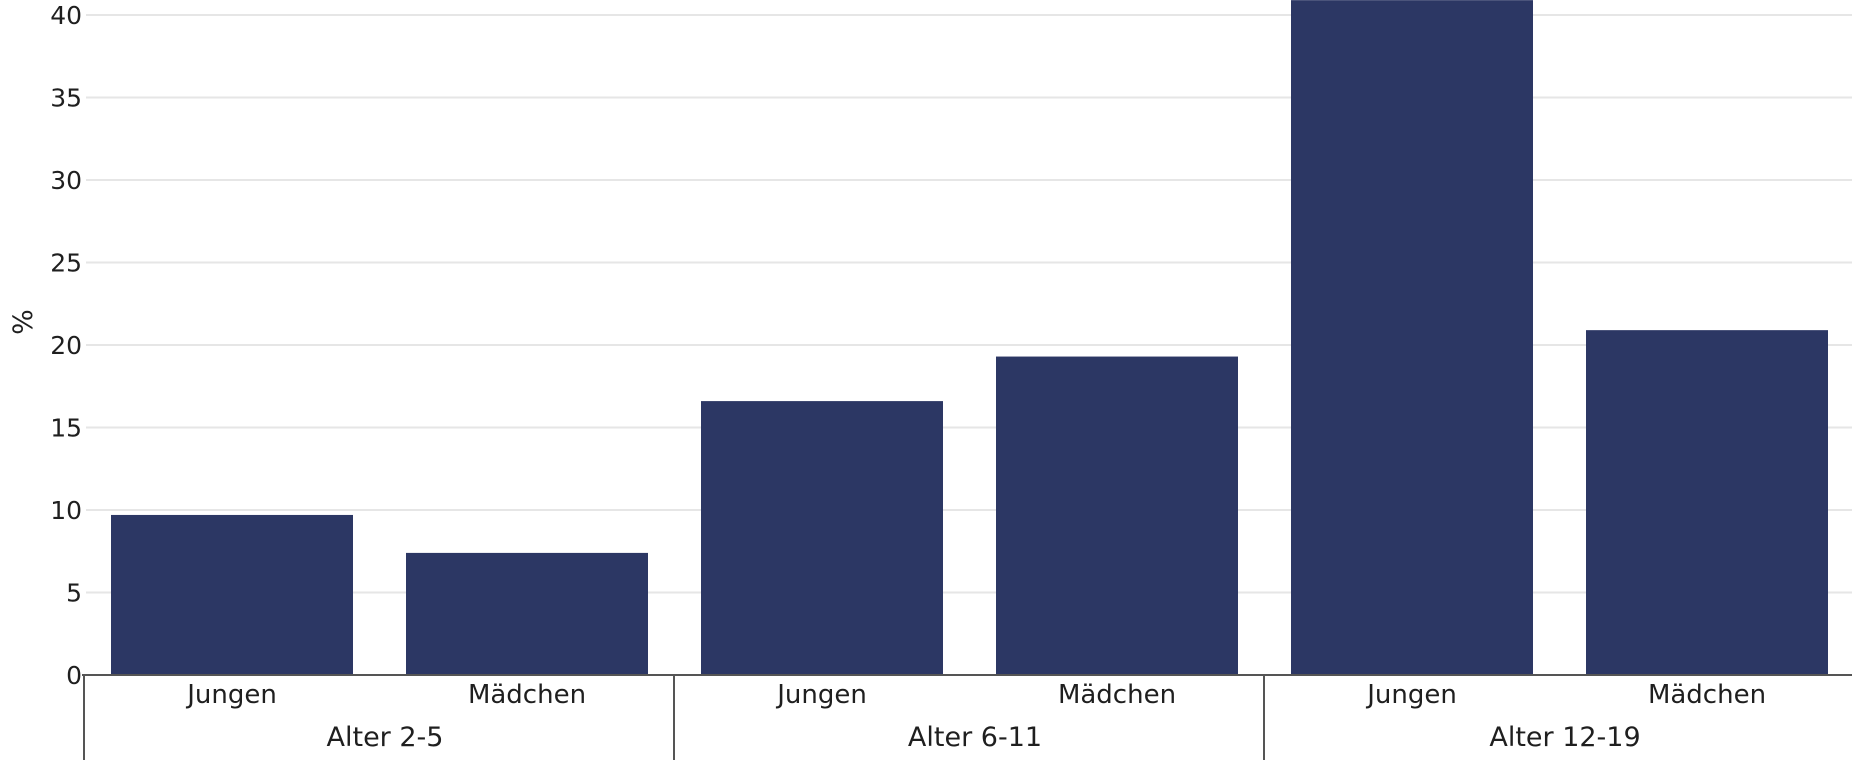 This screenshot has height=760, width=1852. Describe the element at coordinates (385, 737) in the screenshot. I see `group-label: Alter 2-5` at that location.